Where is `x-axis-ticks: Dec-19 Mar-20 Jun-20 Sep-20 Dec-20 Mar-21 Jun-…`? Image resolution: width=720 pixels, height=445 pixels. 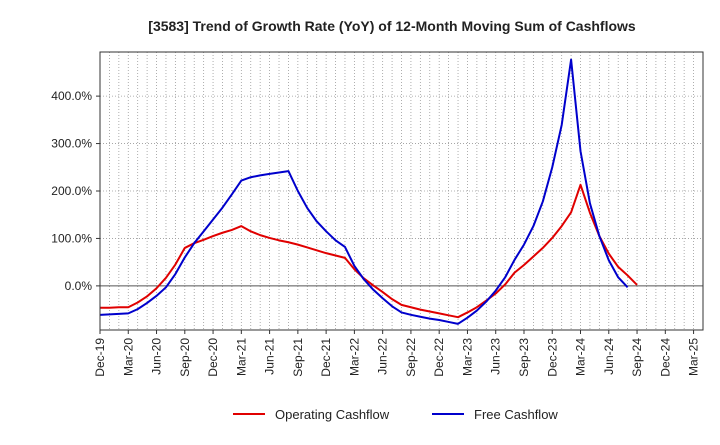 x-axis-ticks: Dec-19 Mar-20 Jun-20 Sep-20 Dec-20 Mar-21 Jun-… is located at coordinates (397, 353).